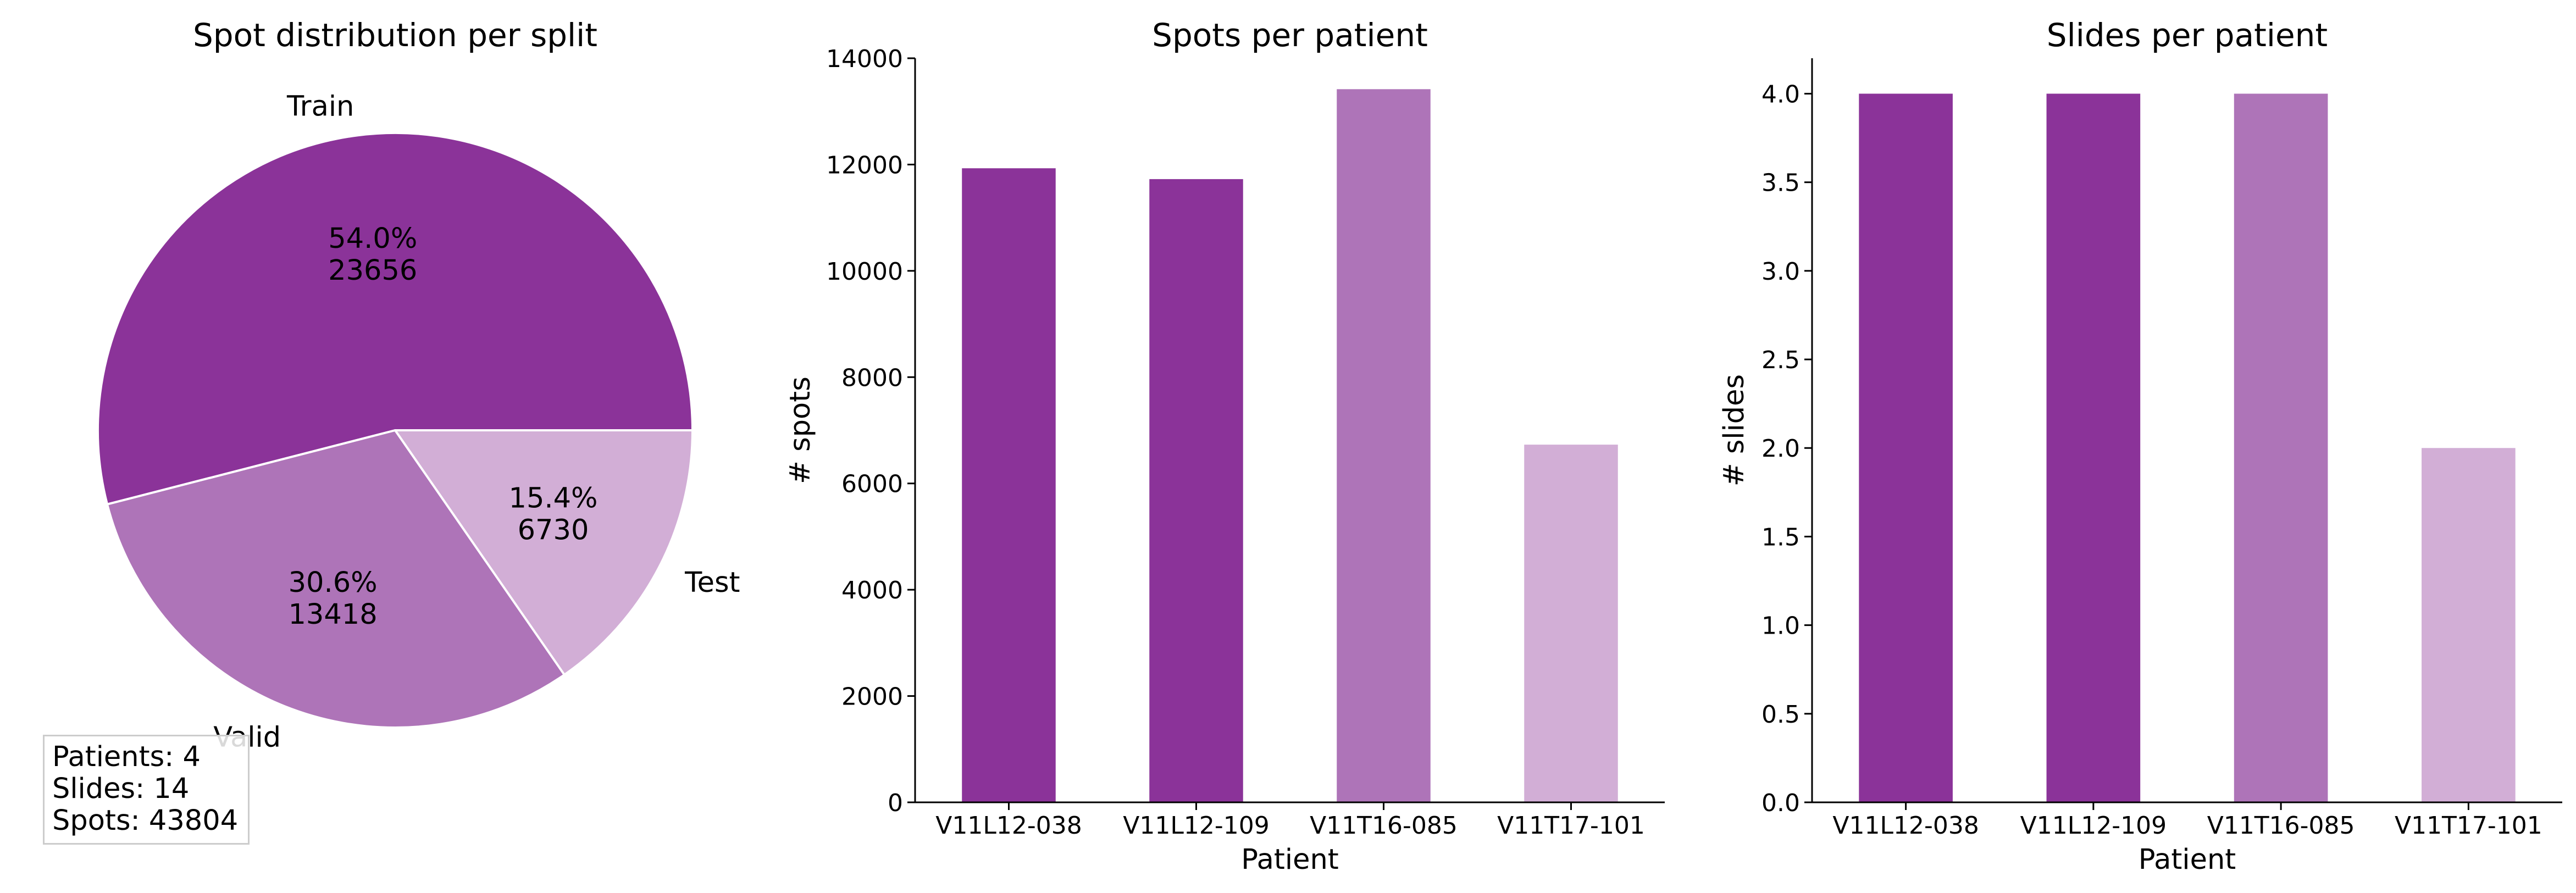 The image size is (2576, 893). What do you see at coordinates (395, 319) in the screenshot?
I see `pie-slice-train` at bounding box center [395, 319].